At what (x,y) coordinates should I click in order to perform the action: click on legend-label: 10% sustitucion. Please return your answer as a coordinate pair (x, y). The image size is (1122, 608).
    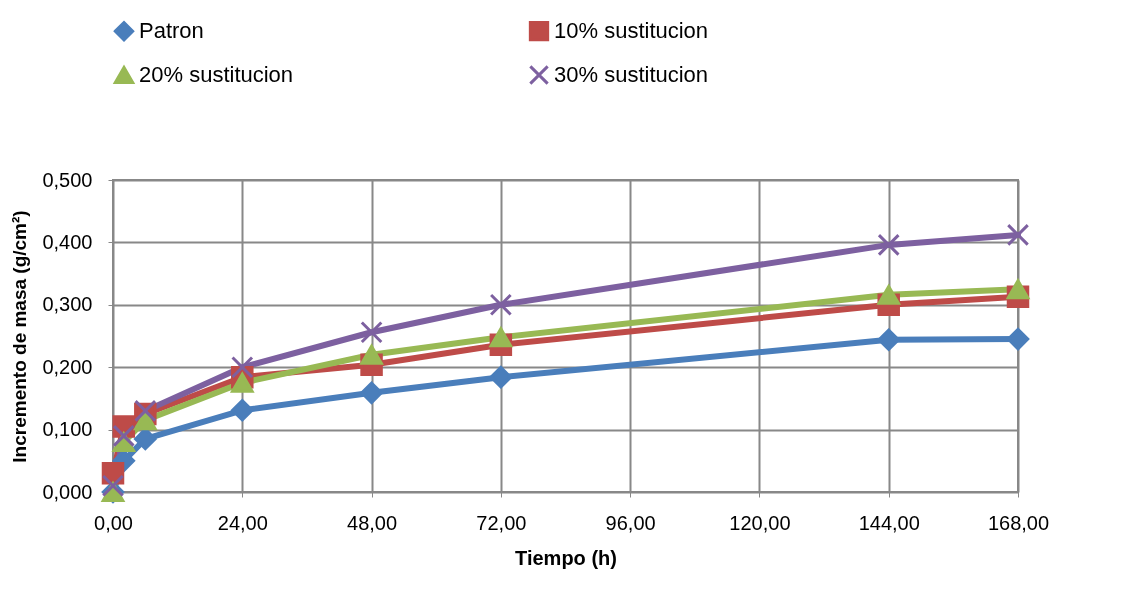
    Looking at the image, I should click on (631, 31).